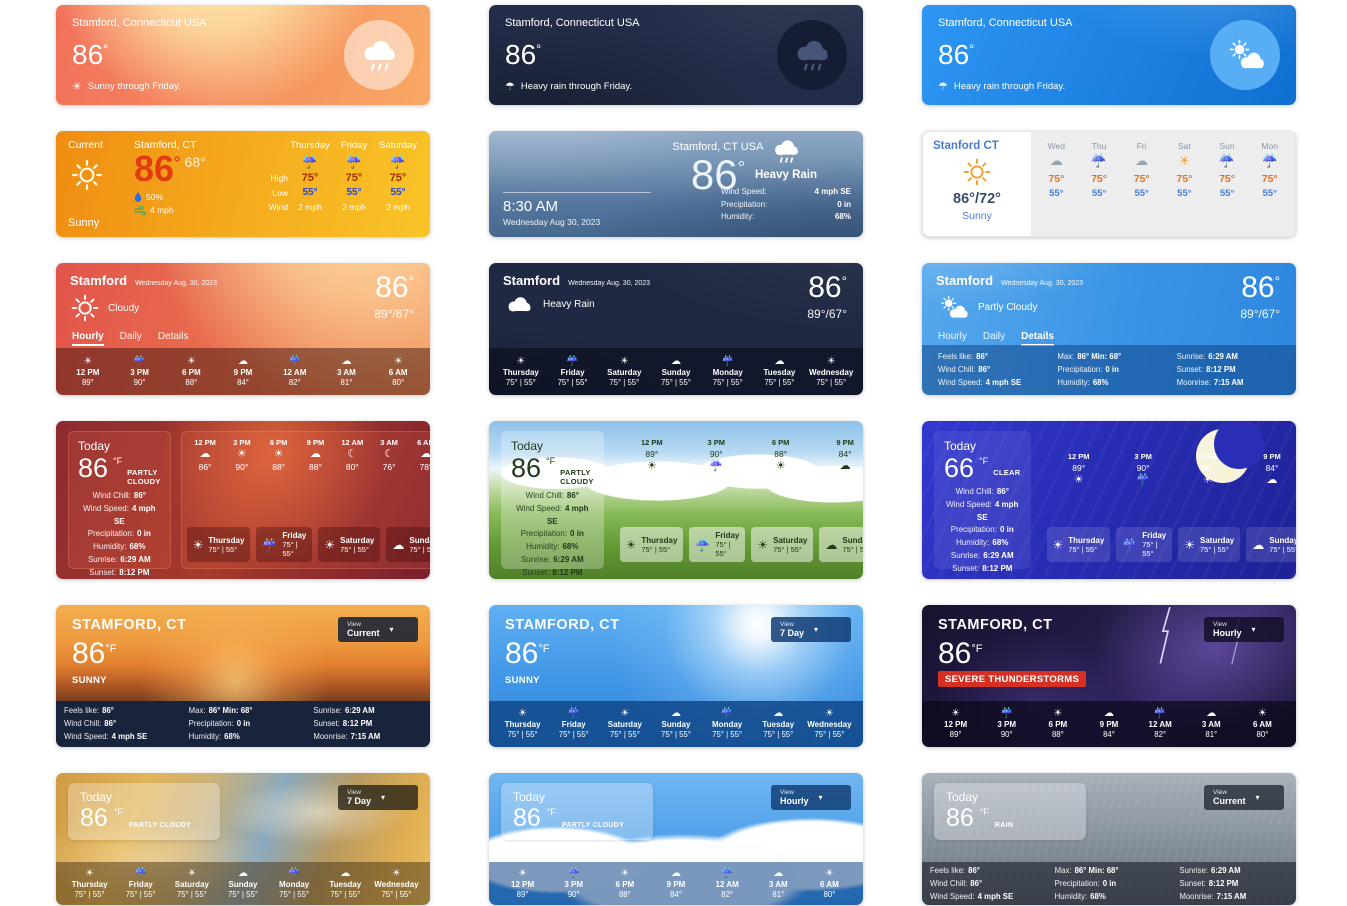  What do you see at coordinates (829, 883) in the screenshot?
I see `hourly-cell: ☀ 6 AM 80°` at bounding box center [829, 883].